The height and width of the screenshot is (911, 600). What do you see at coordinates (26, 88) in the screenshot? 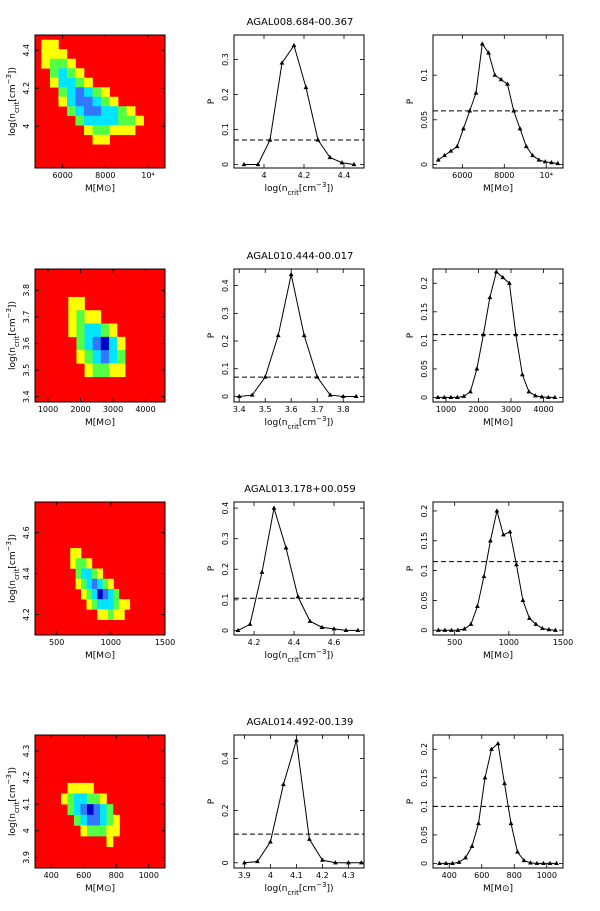
I see `row-1-heatmap-ytick-label-1: 4.2` at bounding box center [26, 88].